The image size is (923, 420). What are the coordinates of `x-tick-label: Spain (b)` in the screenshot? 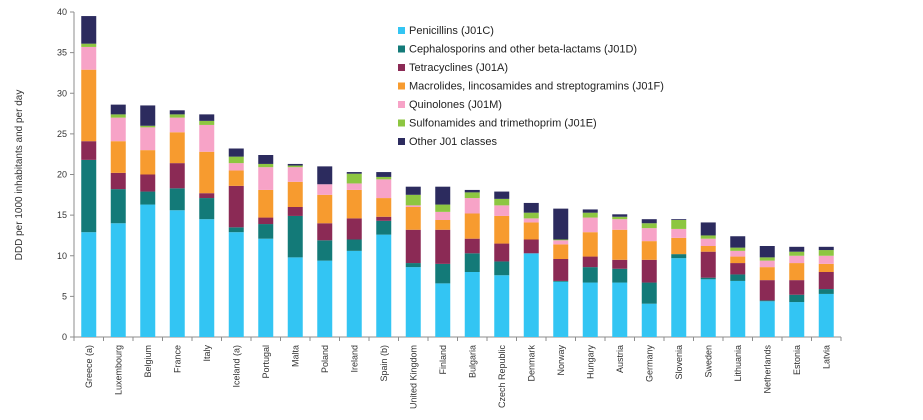 It's located at (384, 363).